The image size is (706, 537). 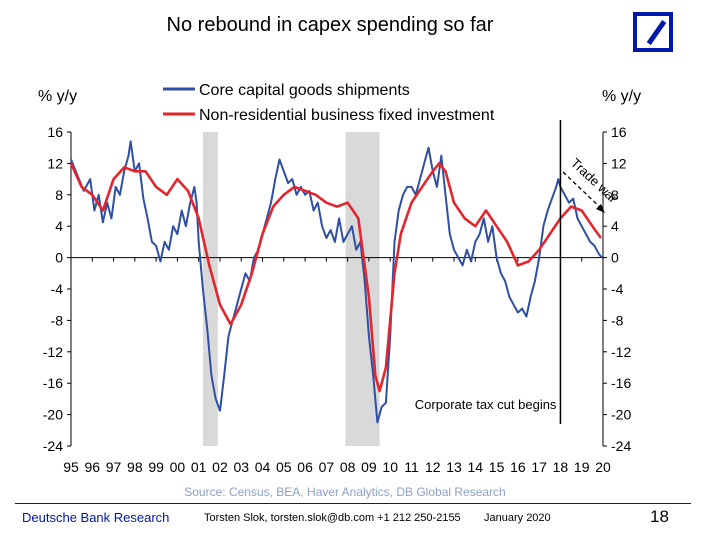 I want to click on y-axis-label-right: % y/y, so click(x=621, y=96).